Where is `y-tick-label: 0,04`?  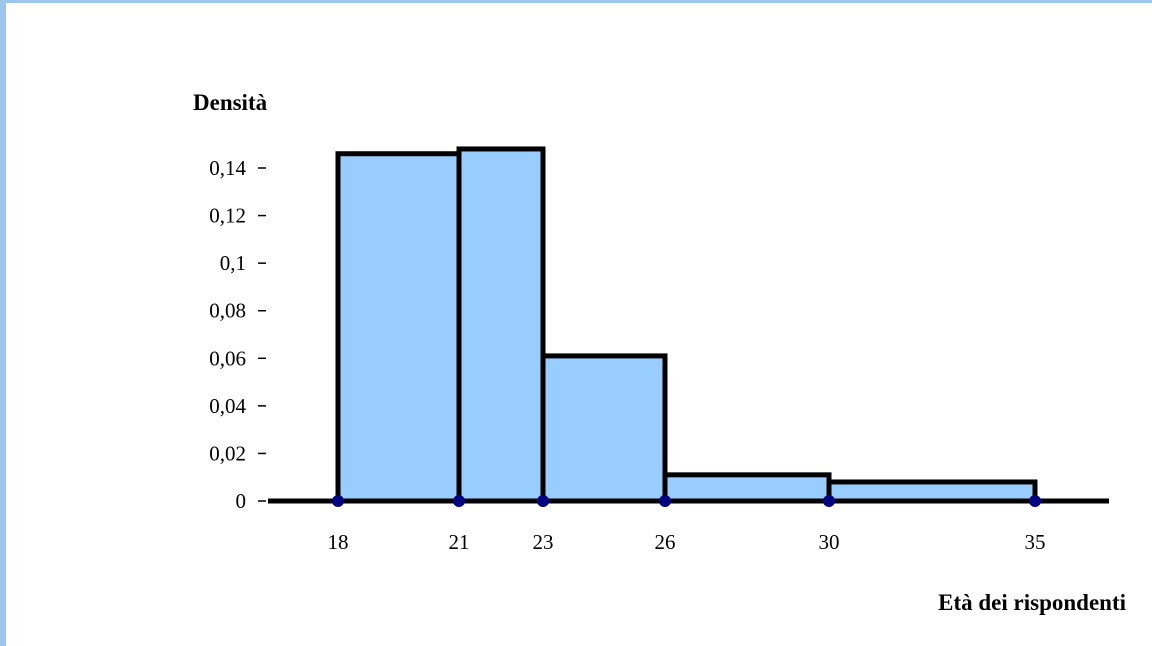
y-tick-label: 0,04 is located at coordinates (227, 406).